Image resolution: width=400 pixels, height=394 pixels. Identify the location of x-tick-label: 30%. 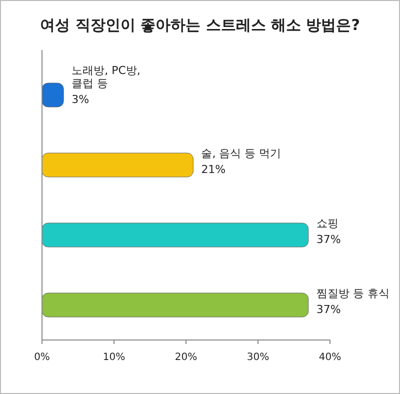
(258, 357).